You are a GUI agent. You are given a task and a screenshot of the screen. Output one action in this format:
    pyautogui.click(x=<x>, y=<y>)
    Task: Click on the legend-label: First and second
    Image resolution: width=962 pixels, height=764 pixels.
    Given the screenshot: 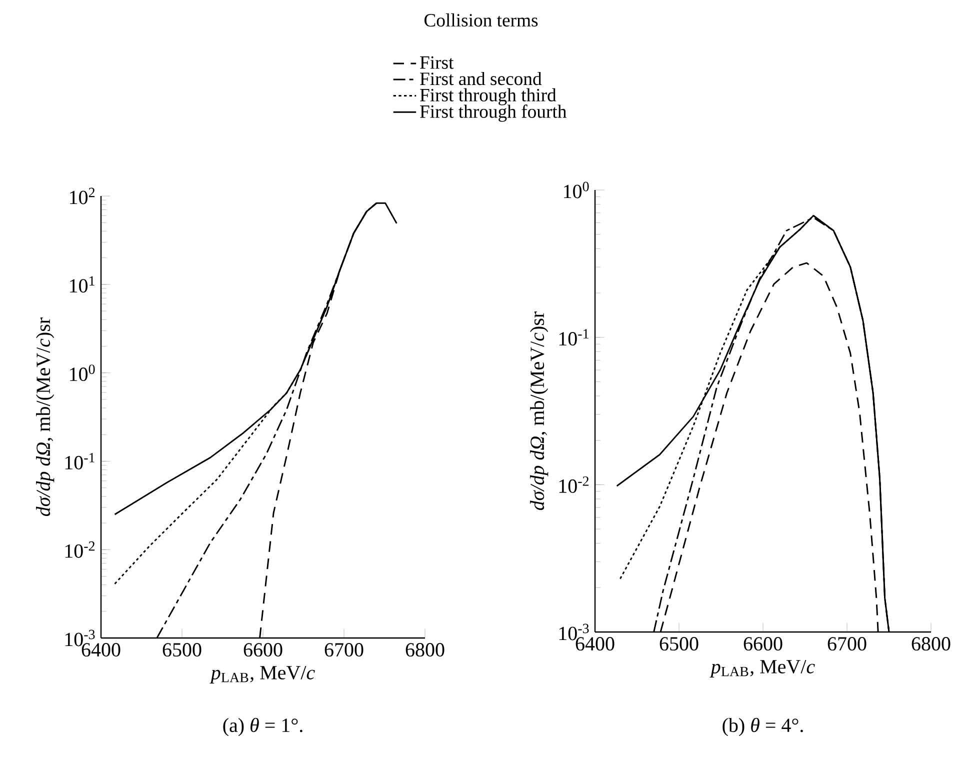 What is the action you would take?
    pyautogui.click(x=481, y=79)
    